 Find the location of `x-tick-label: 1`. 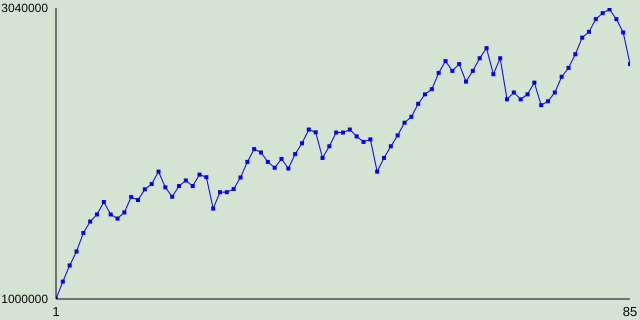

x-tick-label: 1 is located at coordinates (56, 312).